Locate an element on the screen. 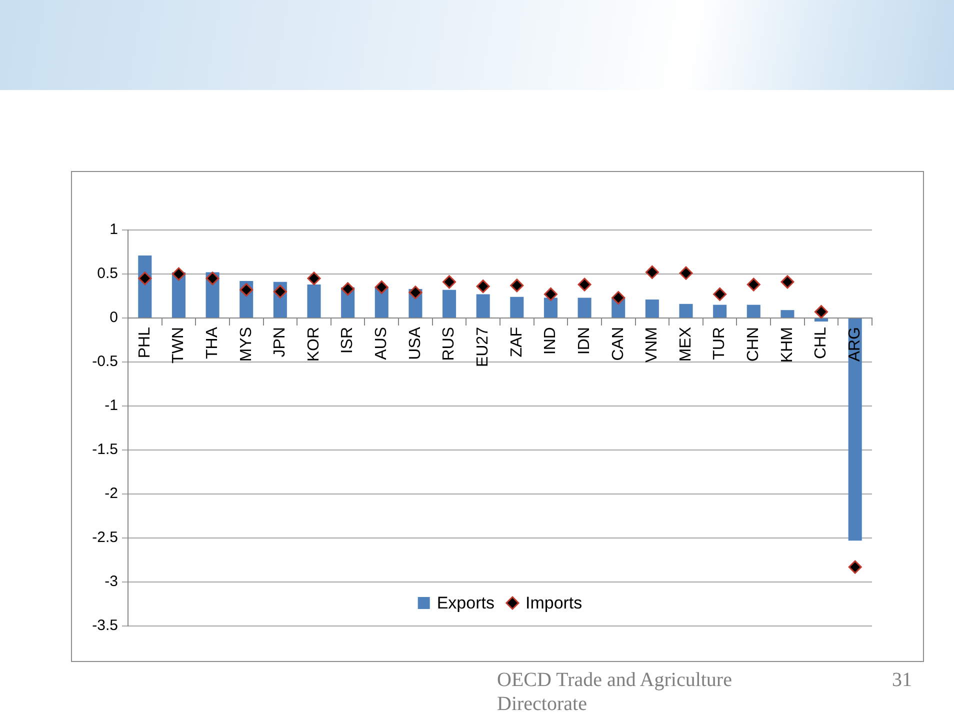 The height and width of the screenshot is (724, 954). y-tick-label: -2 is located at coordinates (111, 493).